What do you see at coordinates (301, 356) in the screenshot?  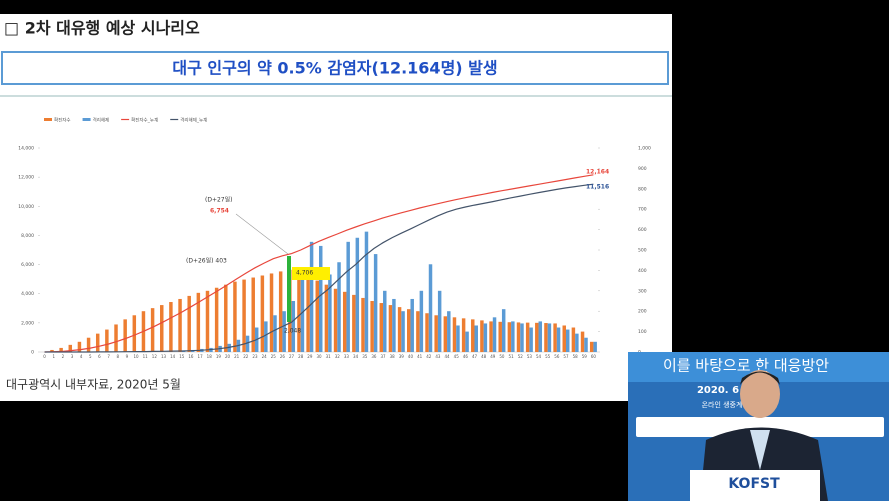 I see `x-tick-label: 28` at bounding box center [301, 356].